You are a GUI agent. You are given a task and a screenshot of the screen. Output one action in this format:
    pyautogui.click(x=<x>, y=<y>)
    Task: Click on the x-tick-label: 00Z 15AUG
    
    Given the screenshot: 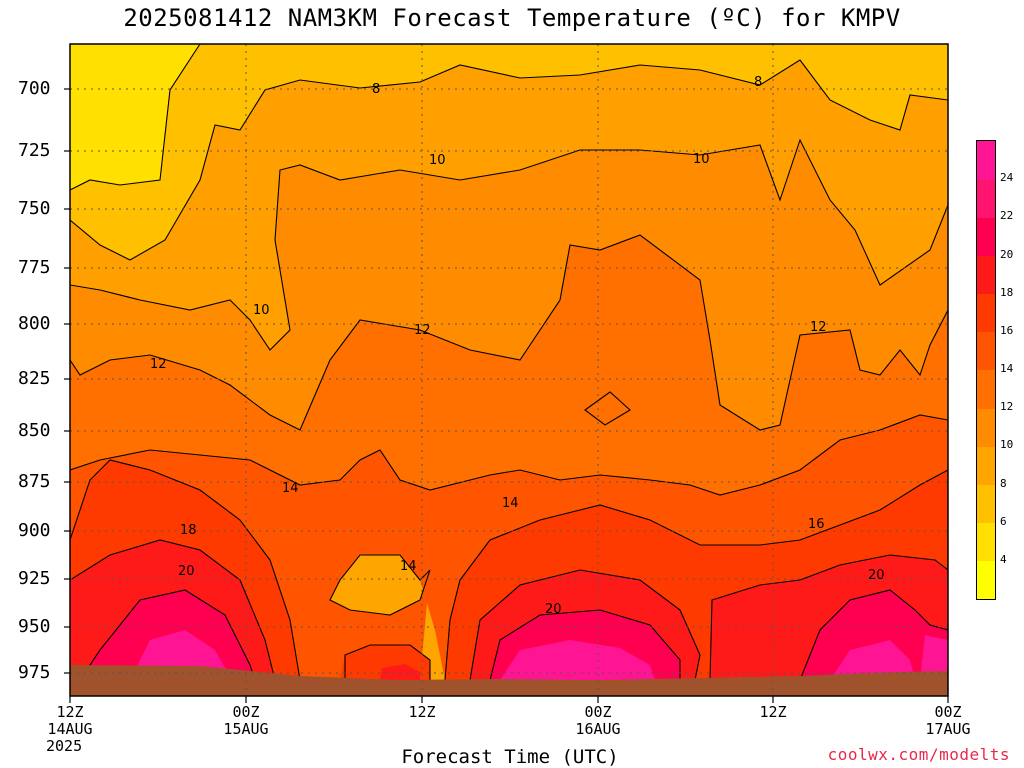 What is the action you would take?
    pyautogui.click(x=246, y=720)
    